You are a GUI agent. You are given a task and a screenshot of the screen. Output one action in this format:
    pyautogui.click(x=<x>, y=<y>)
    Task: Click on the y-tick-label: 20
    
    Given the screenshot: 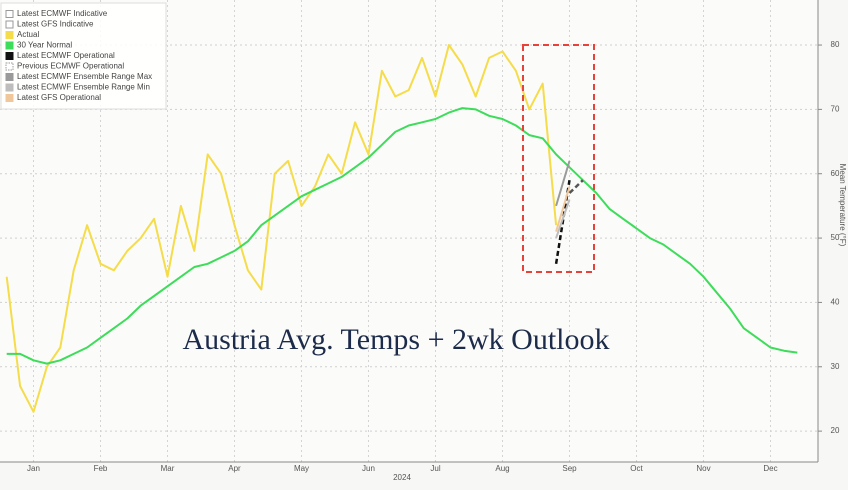 What is the action you would take?
    pyautogui.click(x=835, y=430)
    